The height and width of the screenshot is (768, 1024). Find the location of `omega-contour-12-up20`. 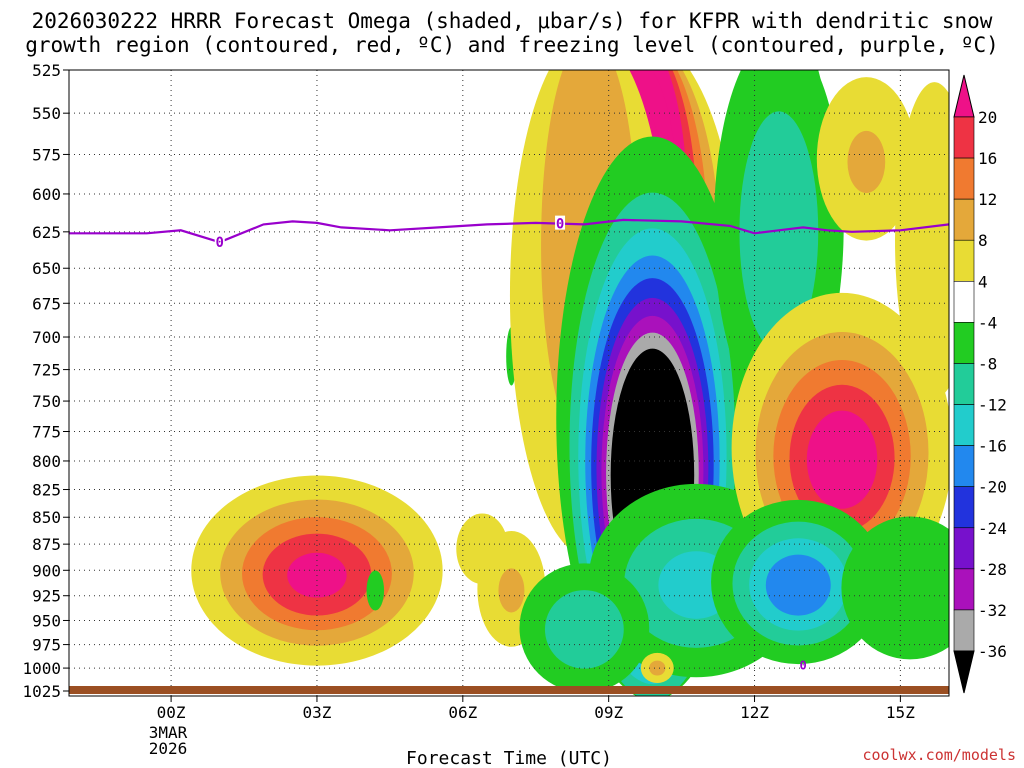

omega-contour-12-up20 is located at coordinates (842, 459).